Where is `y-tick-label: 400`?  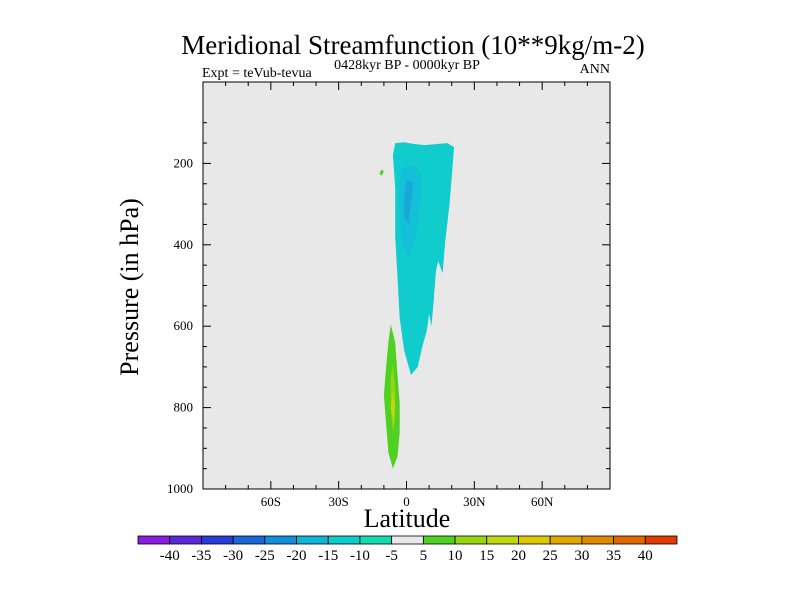
y-tick-label: 400 is located at coordinates (184, 244).